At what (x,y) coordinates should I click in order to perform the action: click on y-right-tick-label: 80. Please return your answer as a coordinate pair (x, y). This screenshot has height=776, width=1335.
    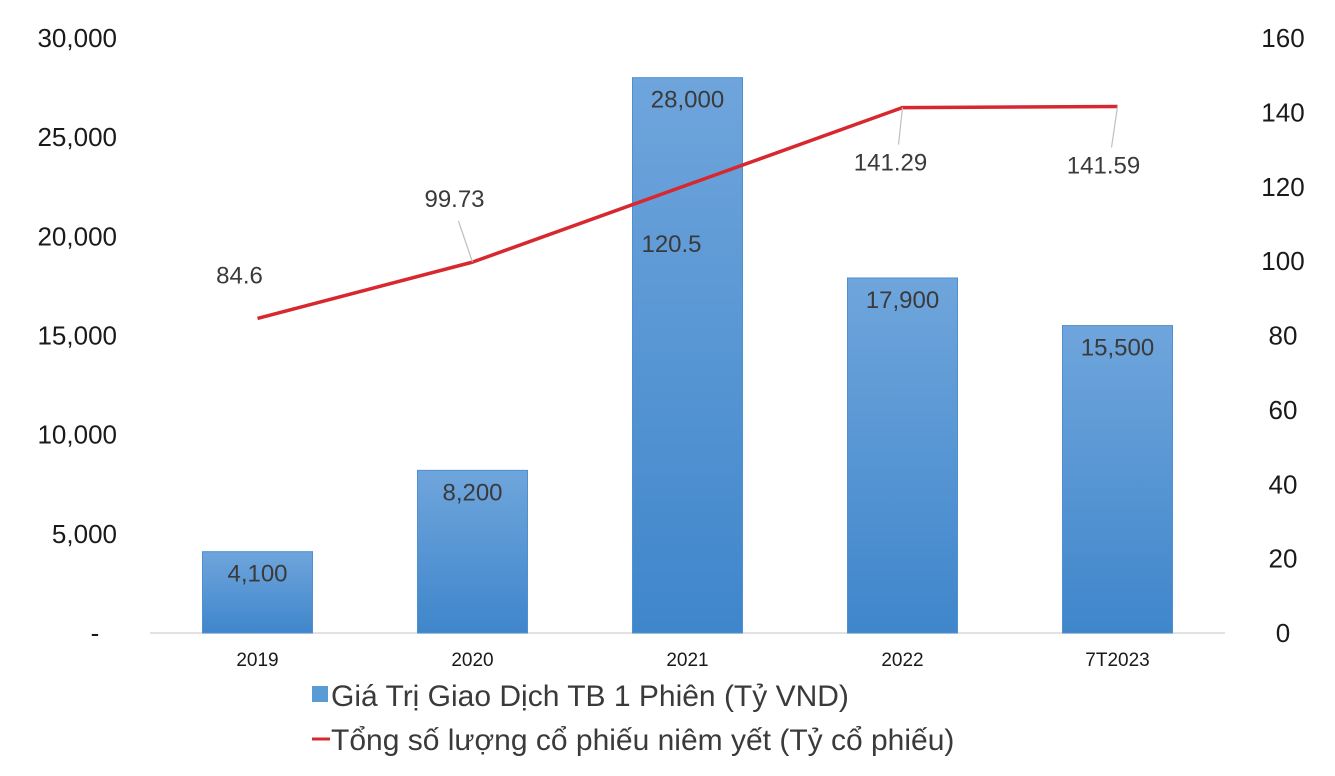
    Looking at the image, I should click on (1283, 336).